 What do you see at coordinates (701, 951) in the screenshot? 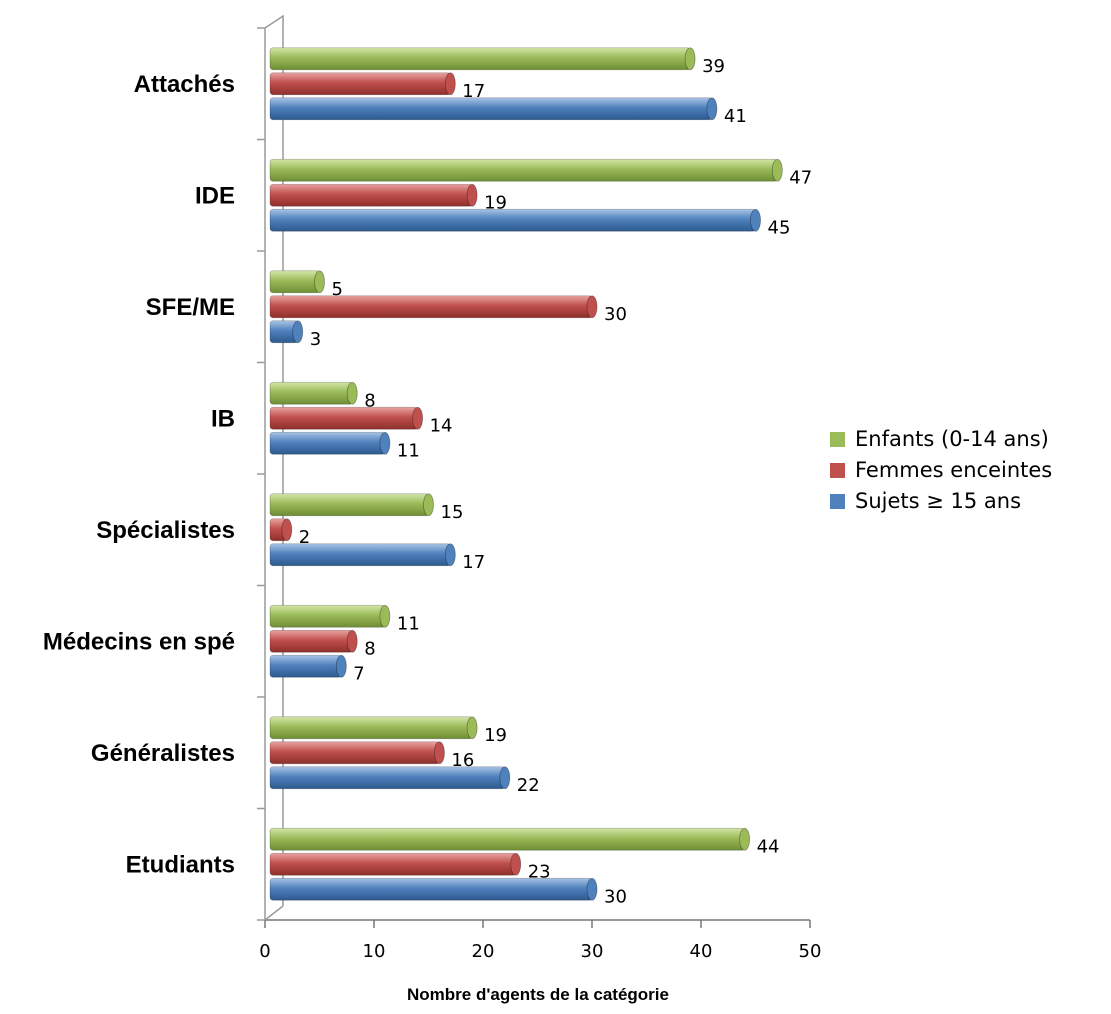
I see `x-tick-label: 40` at bounding box center [701, 951].